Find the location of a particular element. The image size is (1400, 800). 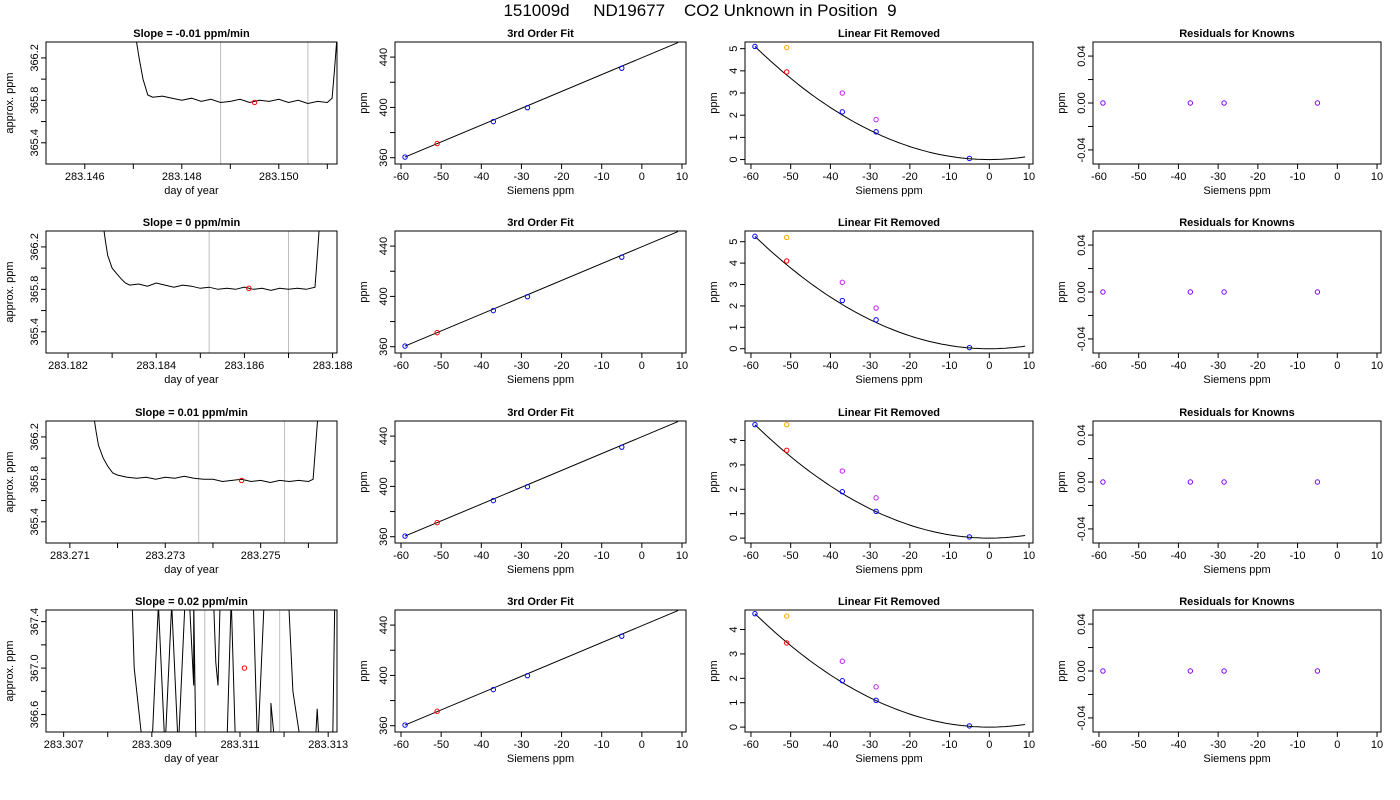

x-tick-label: 283.146 is located at coordinates (85, 177).